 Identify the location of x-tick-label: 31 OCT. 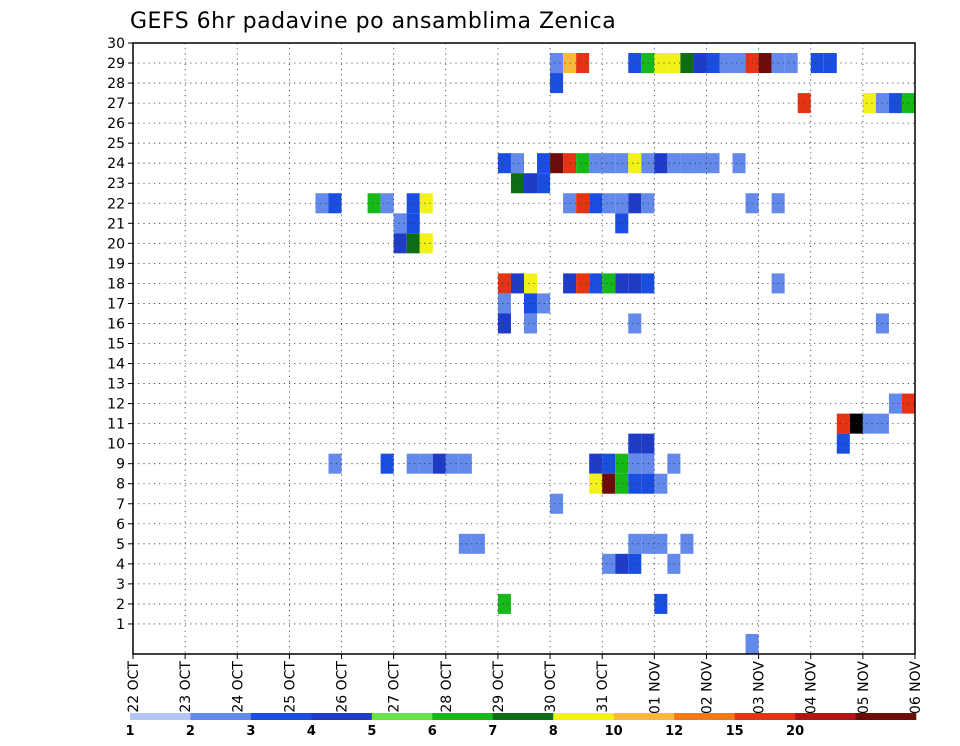
(603, 687).